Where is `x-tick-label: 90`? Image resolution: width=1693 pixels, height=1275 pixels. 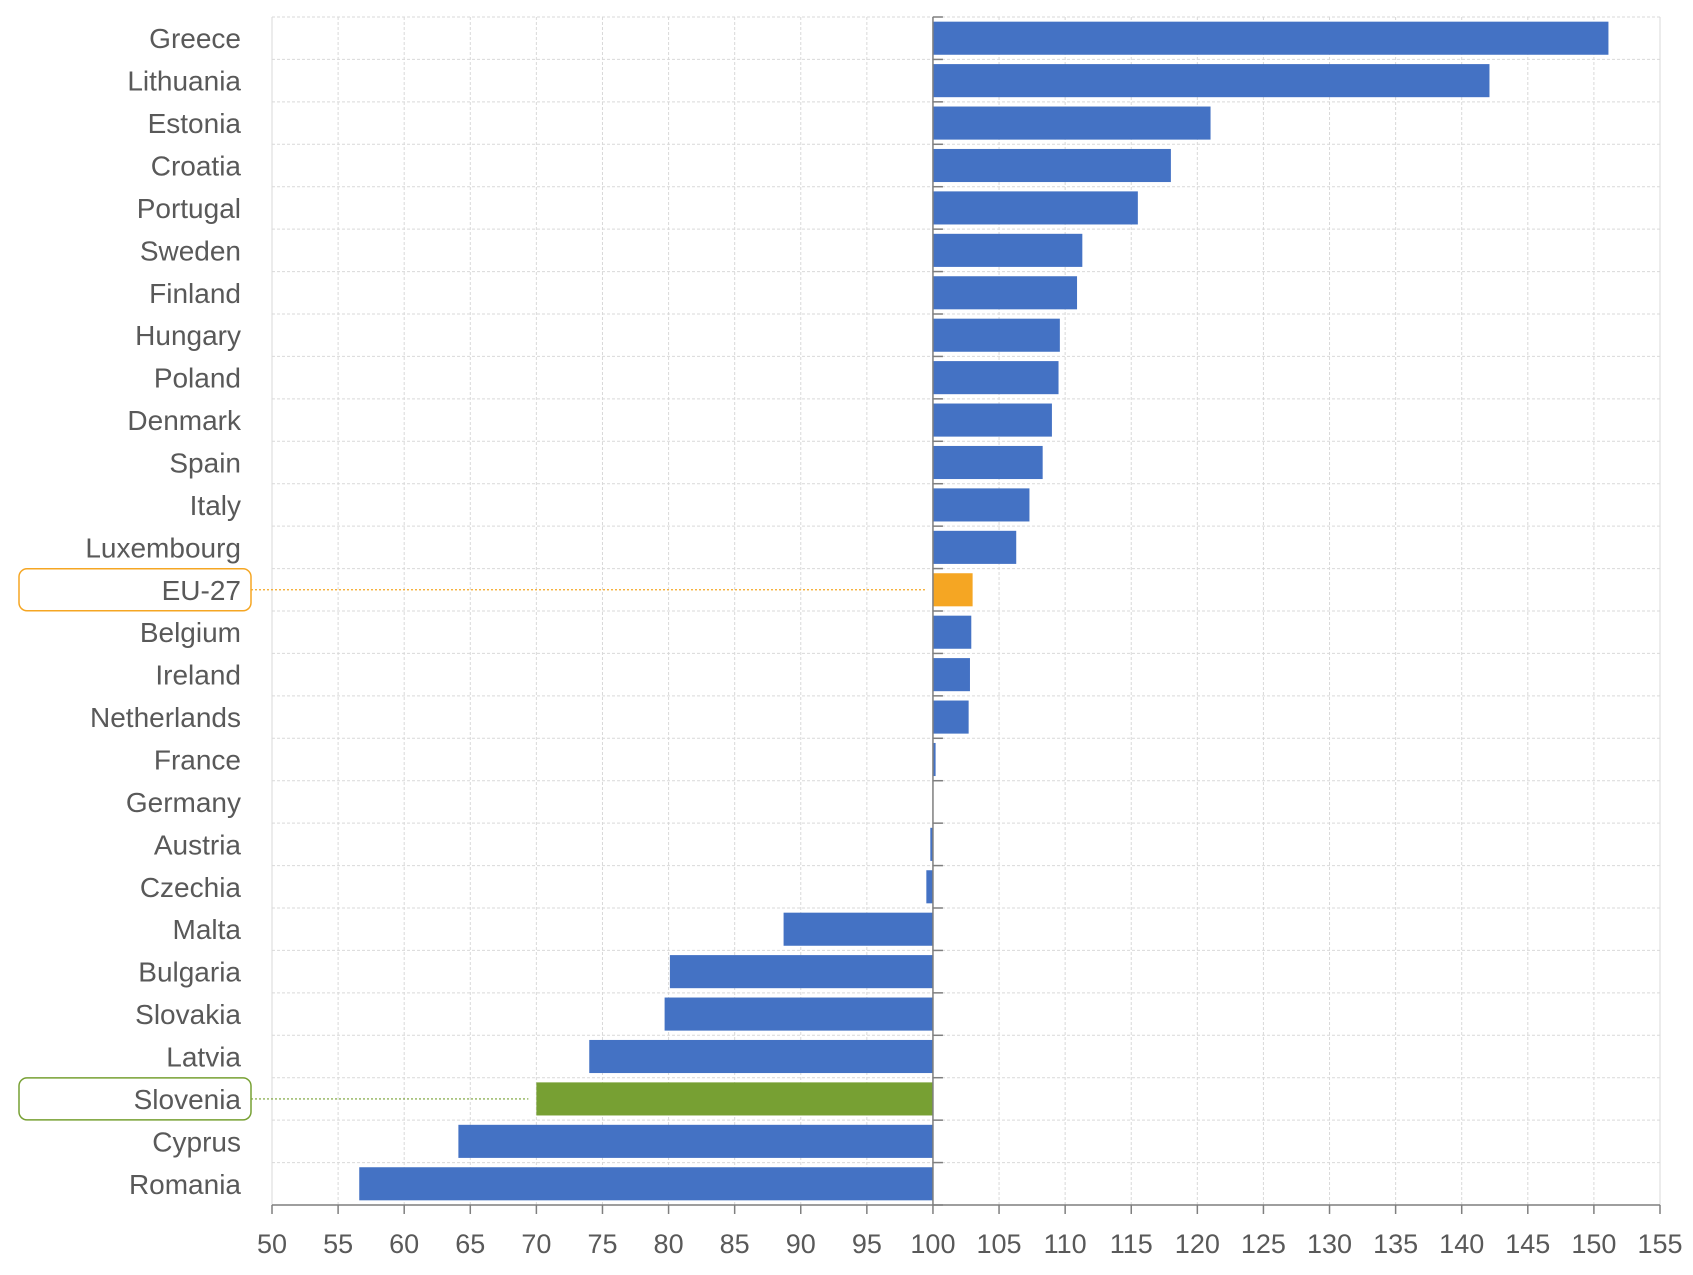
x-tick-label: 90 is located at coordinates (801, 1244).